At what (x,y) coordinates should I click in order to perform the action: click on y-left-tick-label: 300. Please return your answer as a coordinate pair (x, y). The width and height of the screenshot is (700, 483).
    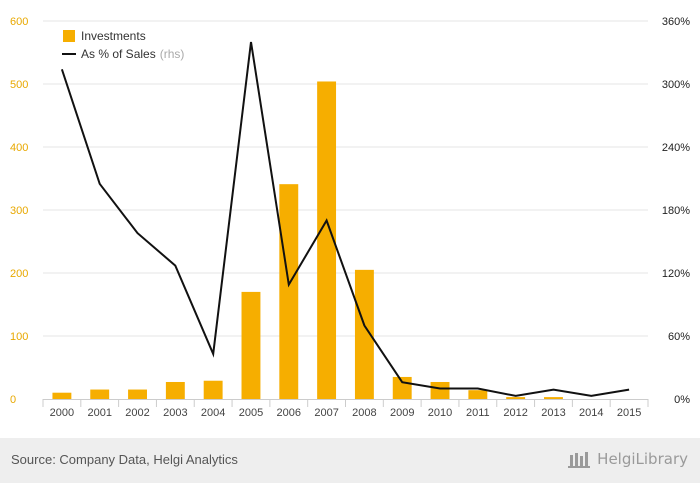
    Looking at the image, I should click on (19, 211).